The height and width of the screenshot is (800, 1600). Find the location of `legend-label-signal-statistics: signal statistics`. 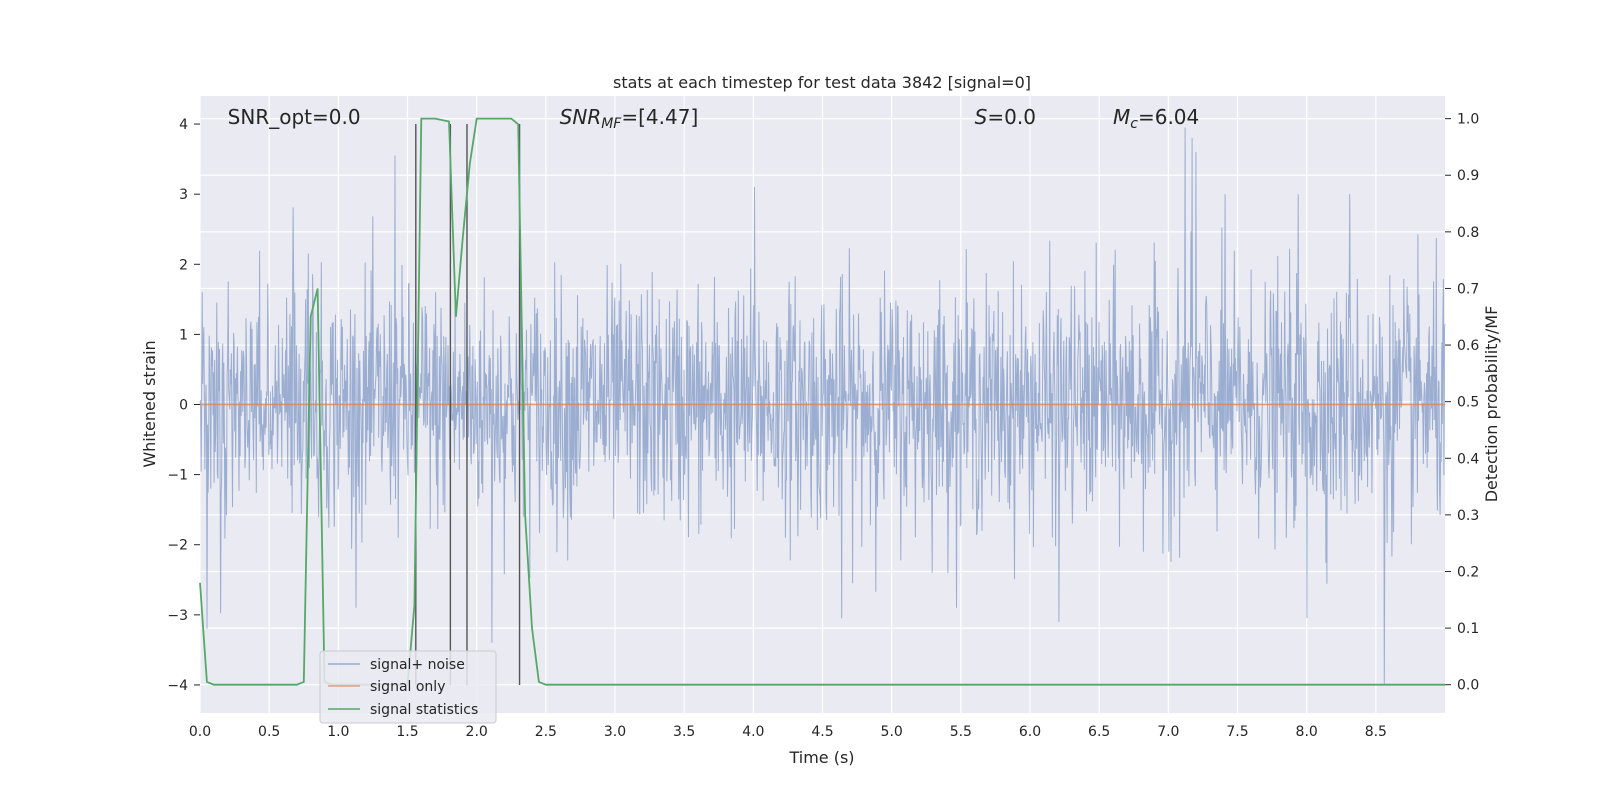

legend-label-signal-statistics: signal statistics is located at coordinates (424, 710).